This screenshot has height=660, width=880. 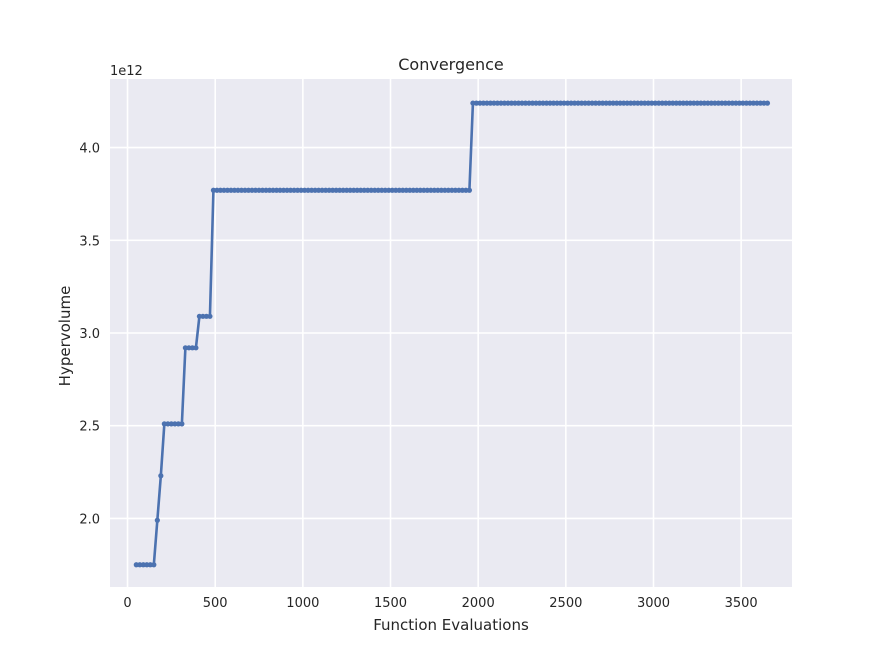 What do you see at coordinates (451, 625) in the screenshot?
I see `x-axis-label: Function Evaluations` at bounding box center [451, 625].